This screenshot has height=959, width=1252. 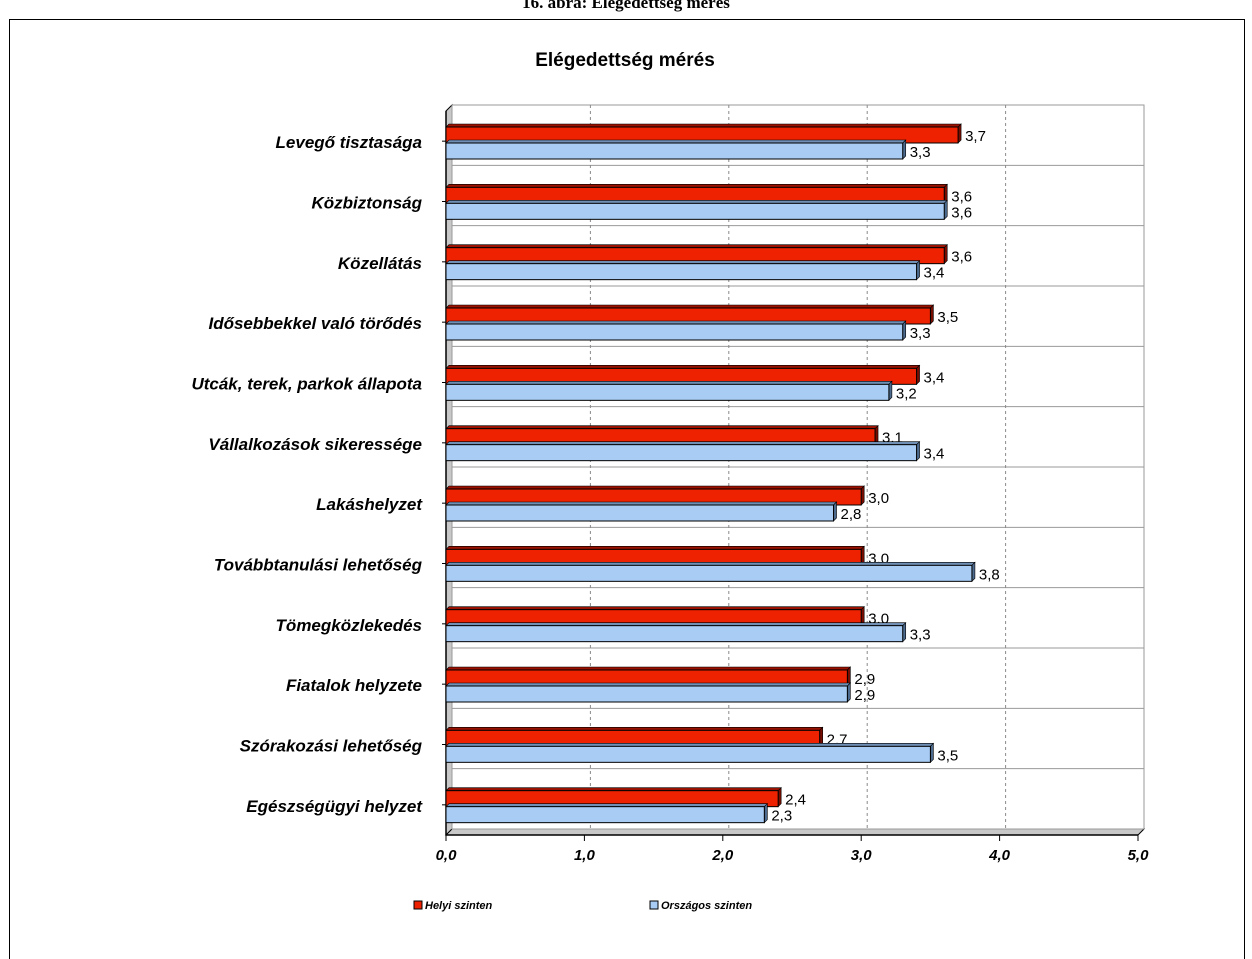 What do you see at coordinates (906, 393) in the screenshot?
I see `data-label: 3,2` at bounding box center [906, 393].